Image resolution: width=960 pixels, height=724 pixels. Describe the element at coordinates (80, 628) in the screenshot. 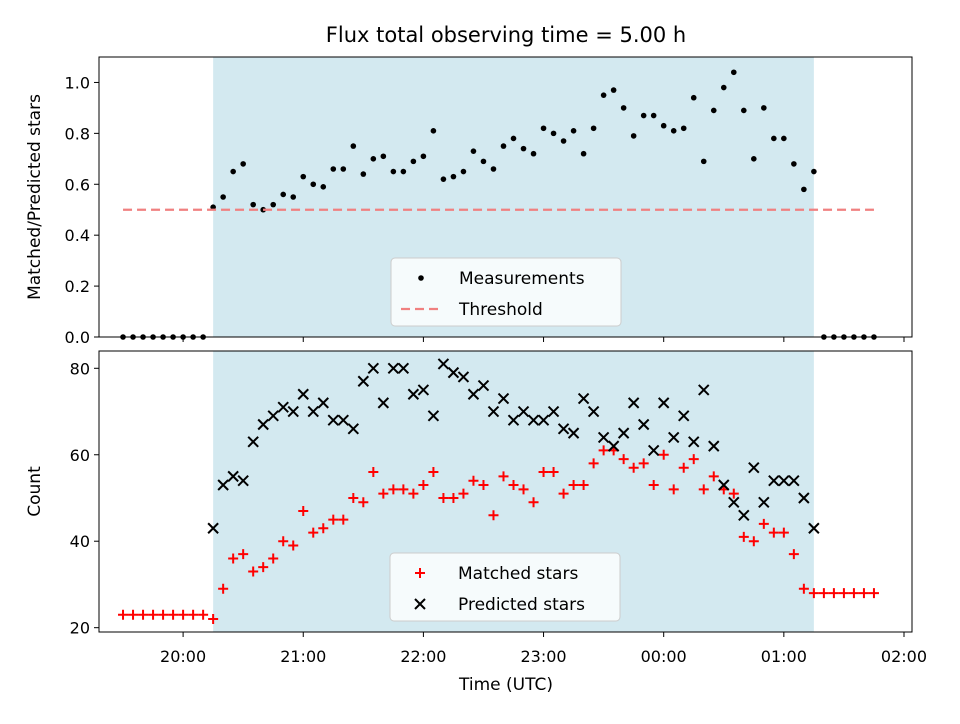

I see `bottom-y-tick-label: 20` at that location.